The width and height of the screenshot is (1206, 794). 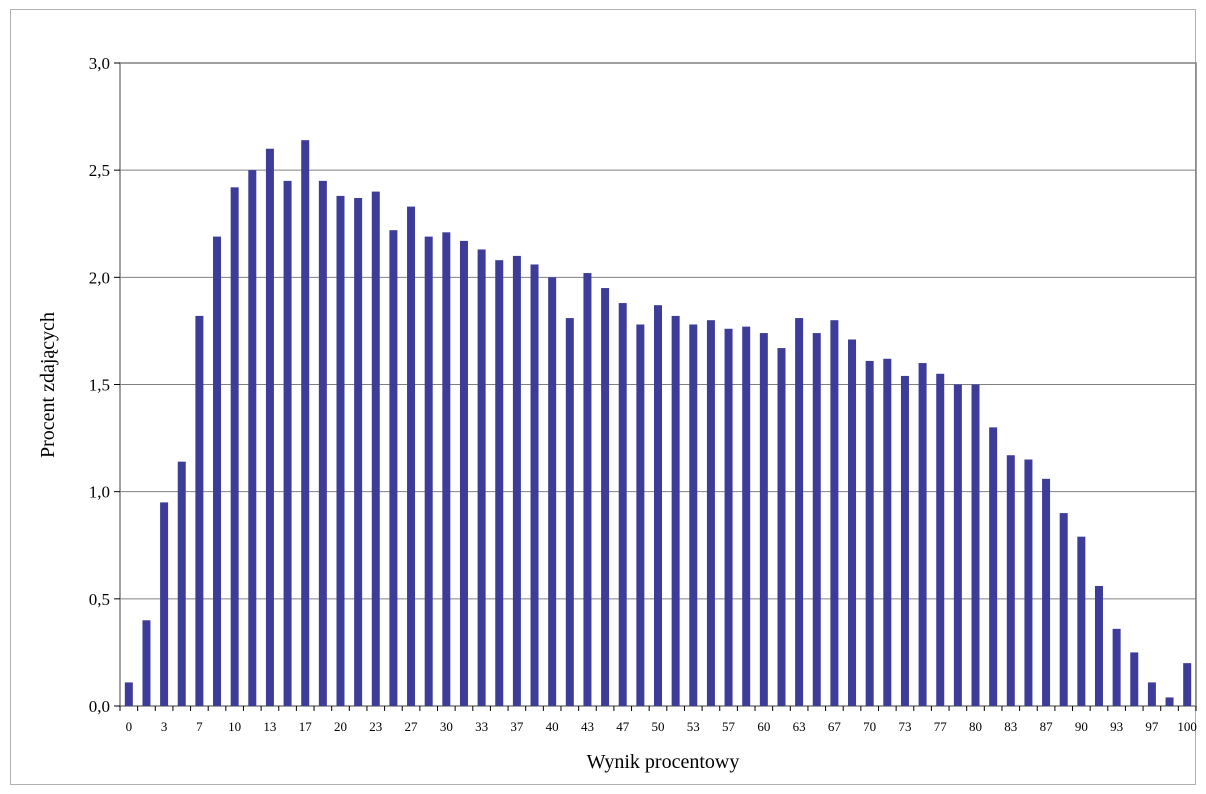 I want to click on x-tick-label: 43, so click(x=587, y=726).